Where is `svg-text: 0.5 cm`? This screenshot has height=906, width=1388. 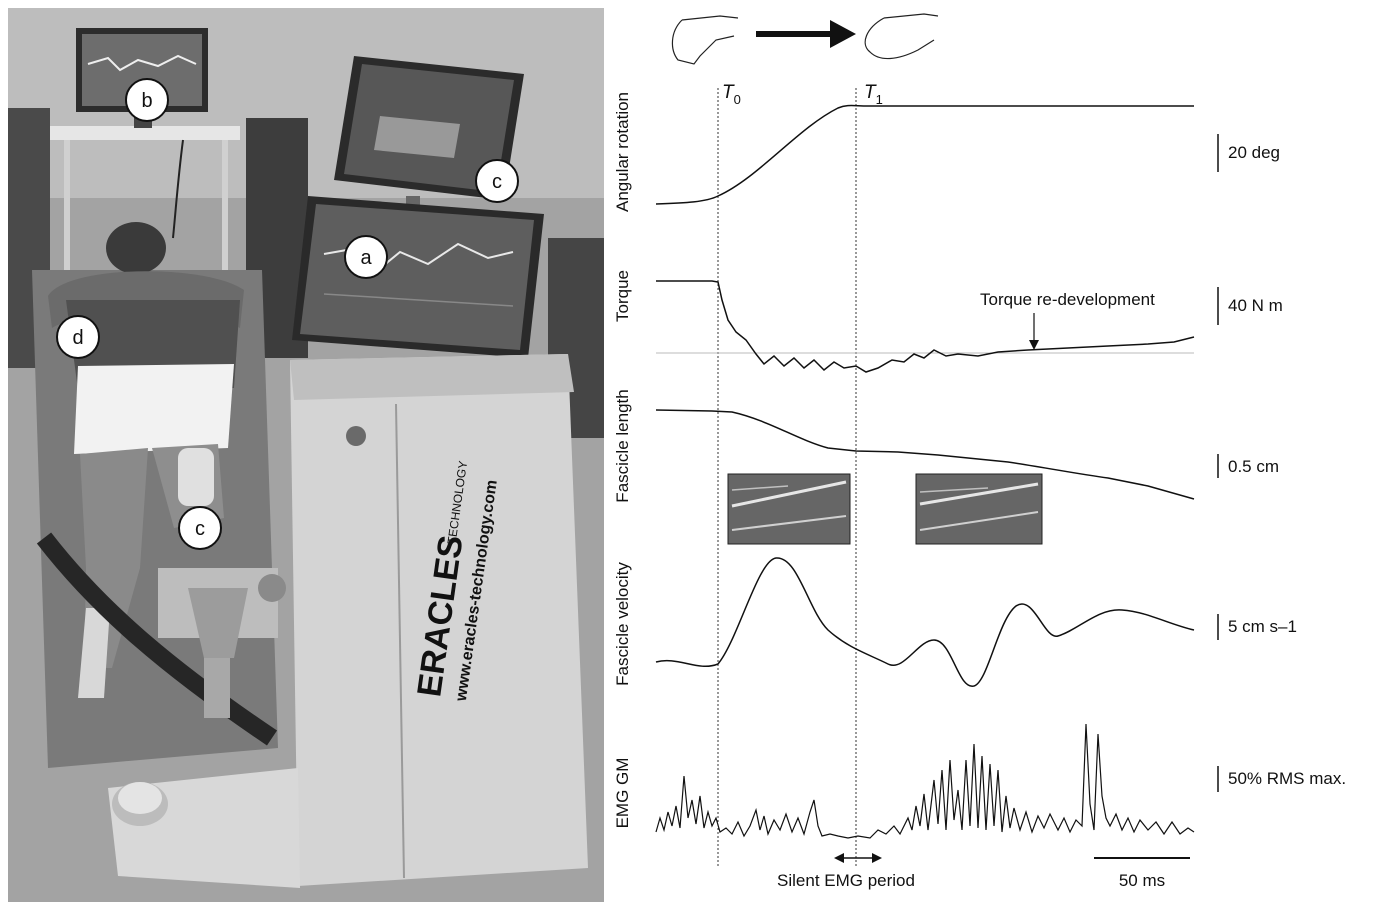 svg-text: 0.5 cm is located at coordinates (1253, 466).